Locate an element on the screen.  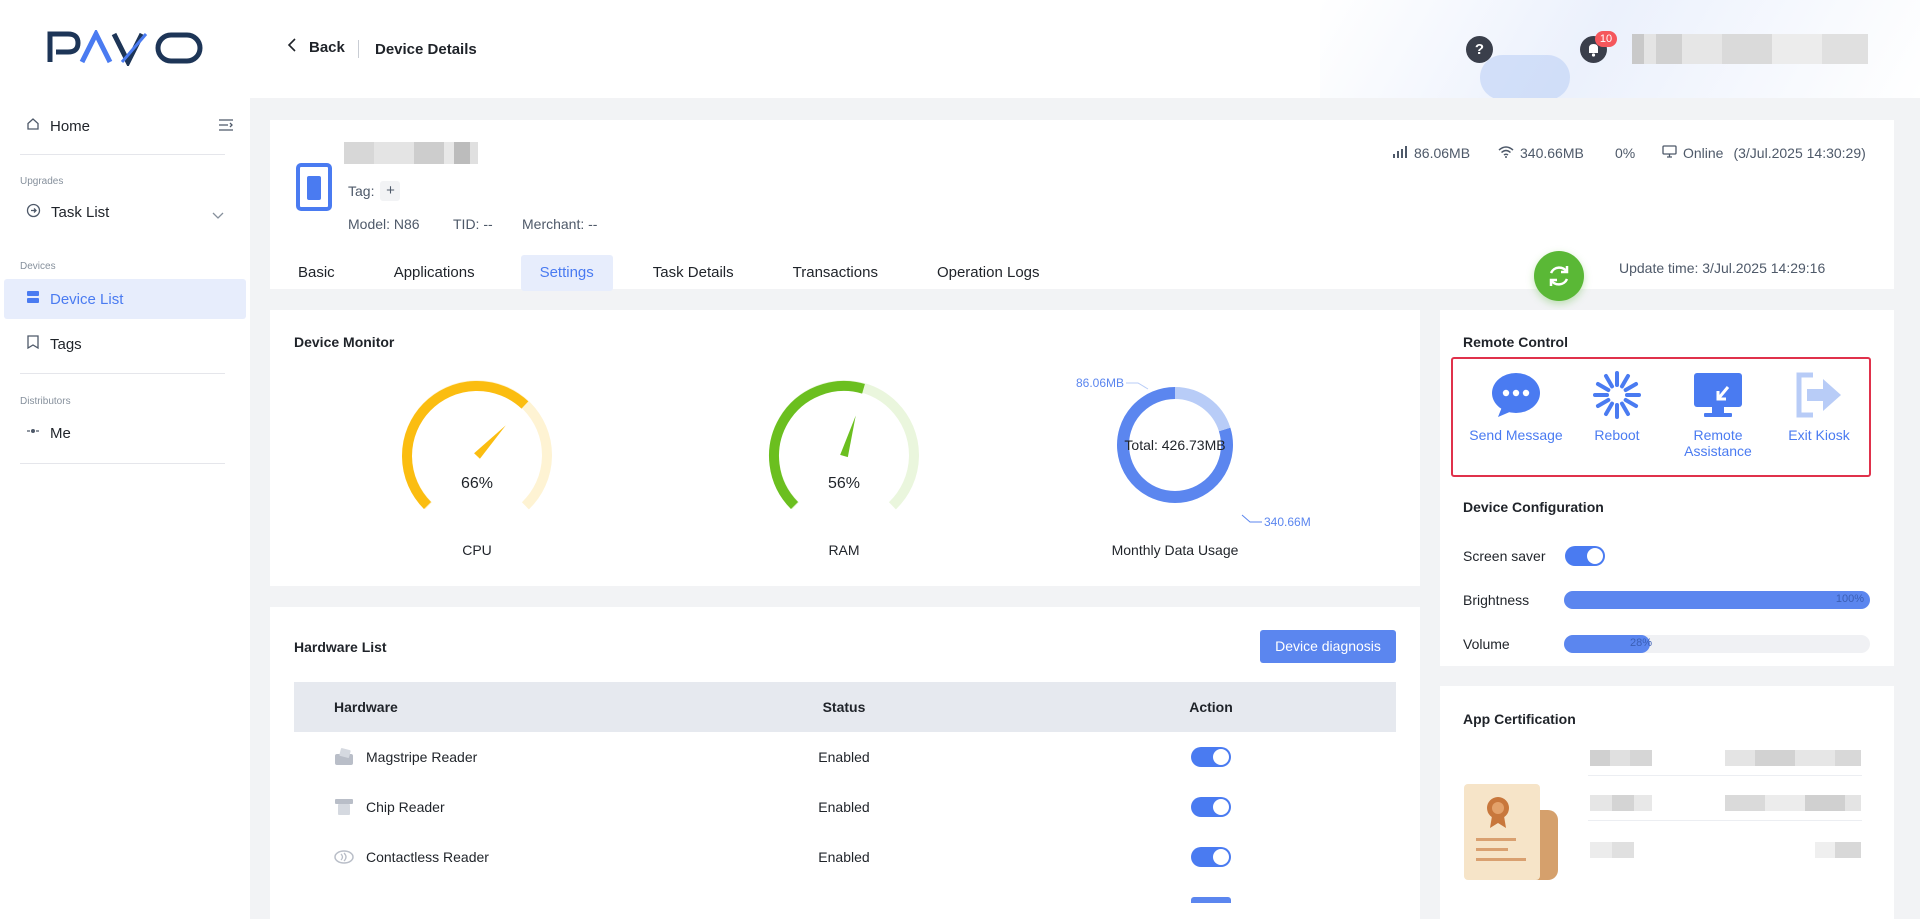
help-icon: ? is located at coordinates (1479, 49).